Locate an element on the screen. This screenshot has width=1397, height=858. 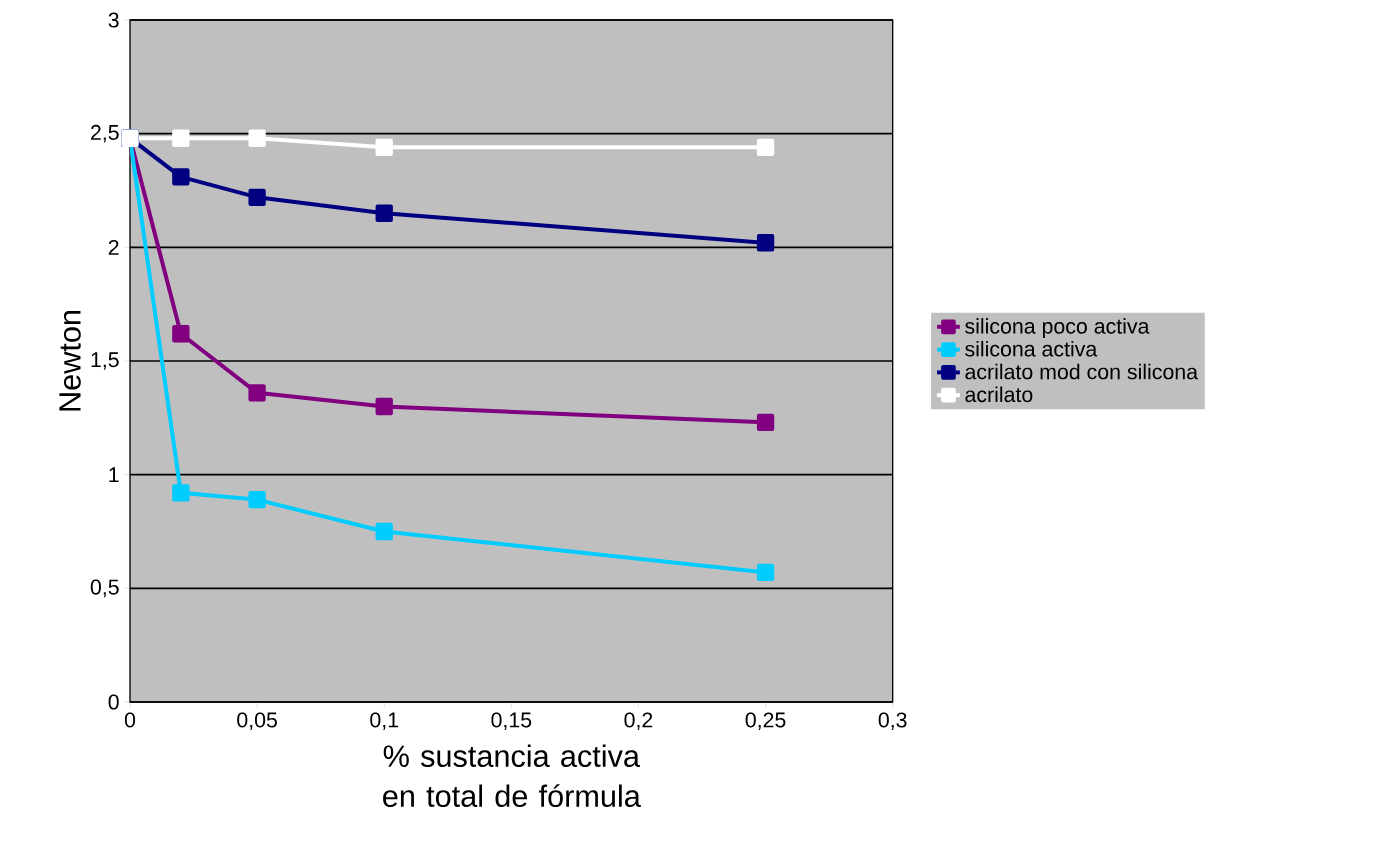
x-tick-label: 0 is located at coordinates (130, 720).